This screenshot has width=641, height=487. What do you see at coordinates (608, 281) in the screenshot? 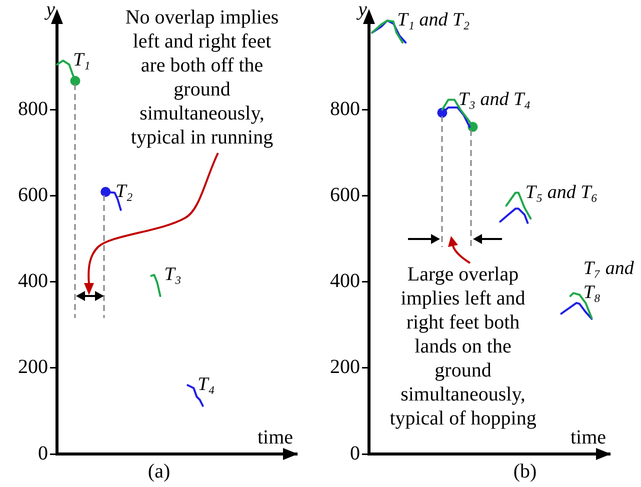
I see `series-label: T₇ and T₈` at bounding box center [608, 281].